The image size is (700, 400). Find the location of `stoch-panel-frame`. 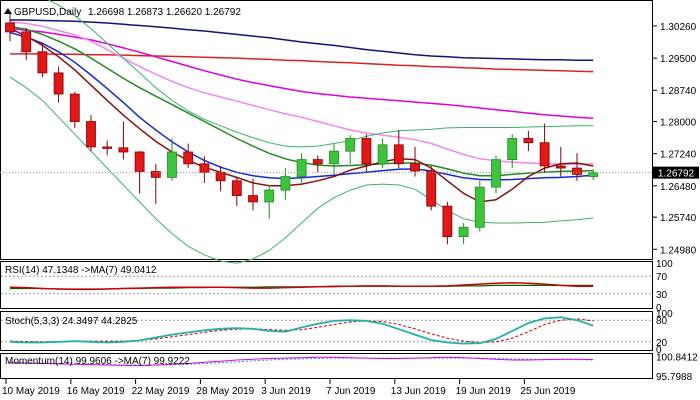

stoch-panel-frame is located at coordinates (326, 331).